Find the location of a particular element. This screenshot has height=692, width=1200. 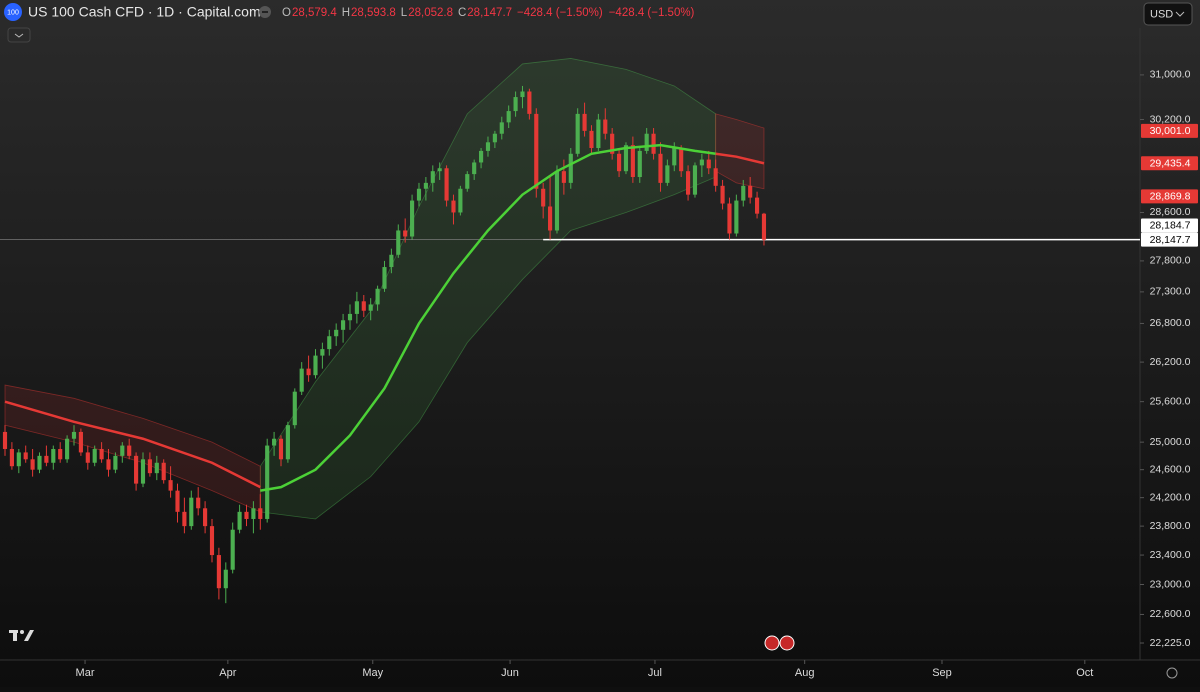

brand-logo is located at coordinates (21, 635).